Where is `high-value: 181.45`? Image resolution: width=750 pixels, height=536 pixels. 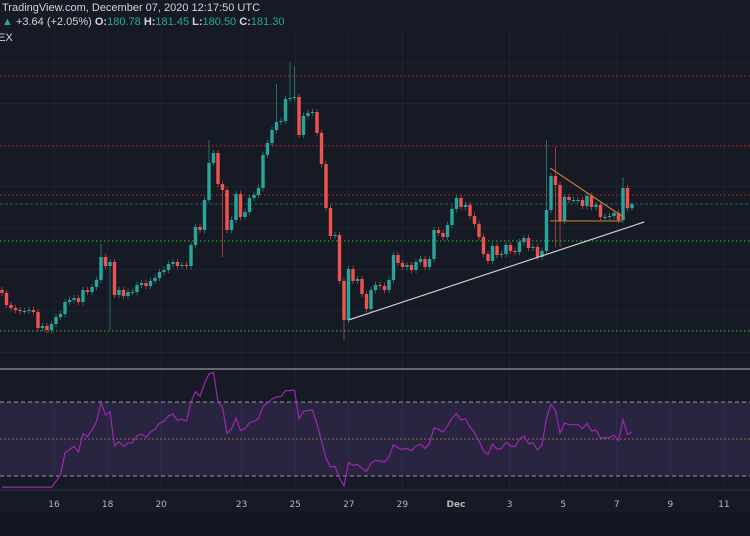 high-value: 181.45 is located at coordinates (172, 22).